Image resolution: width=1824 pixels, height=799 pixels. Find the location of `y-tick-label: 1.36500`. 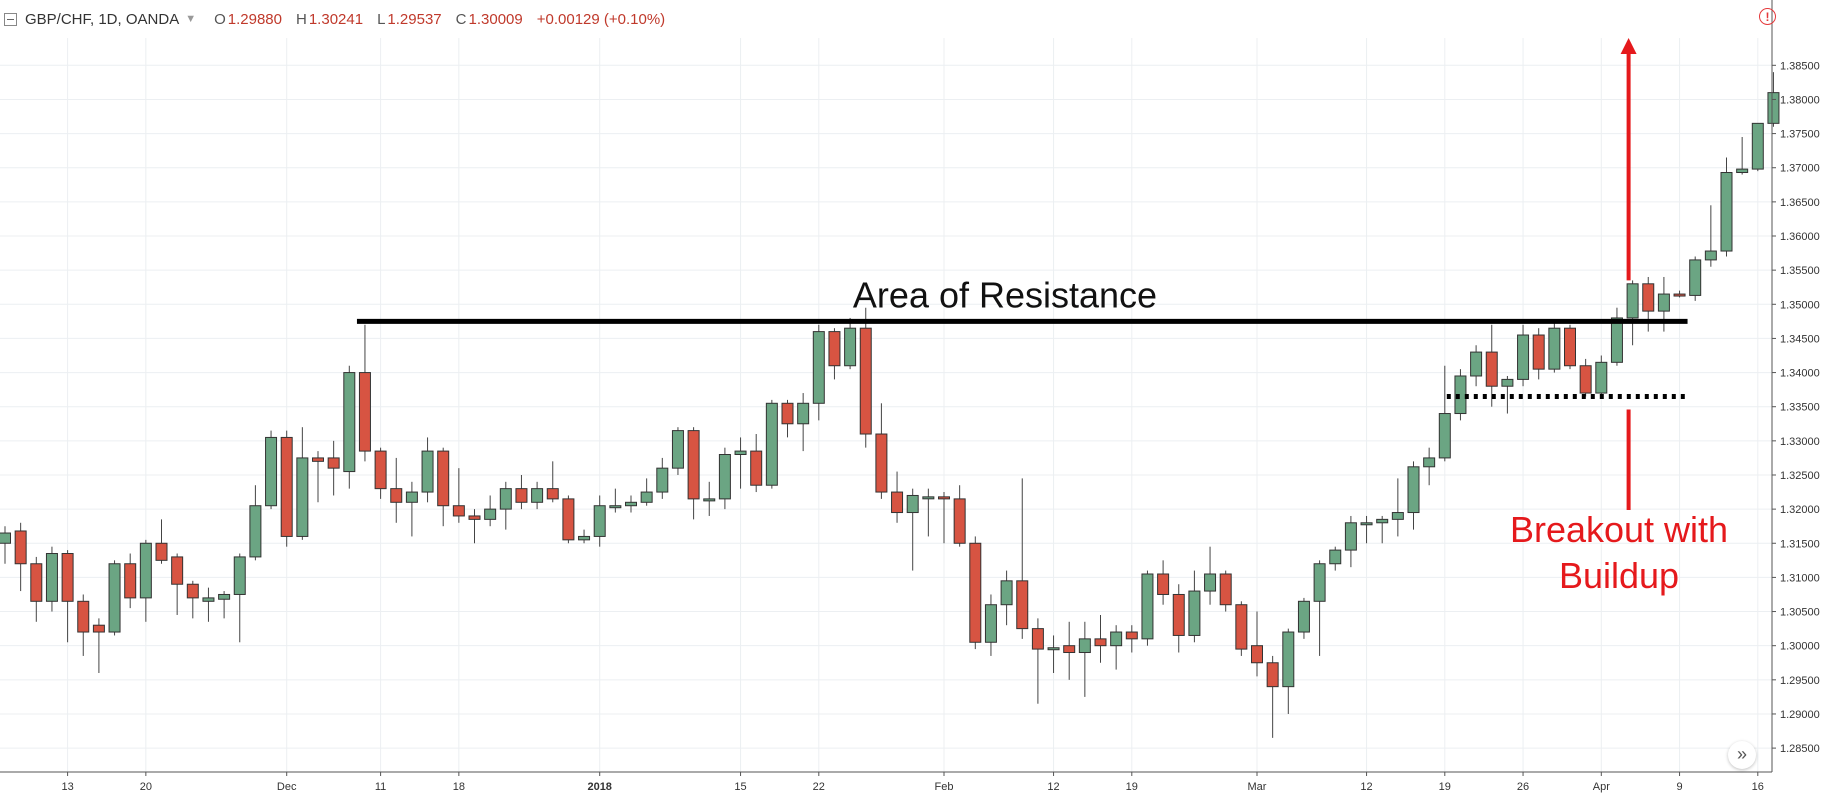

y-tick-label: 1.36500 is located at coordinates (1800, 203).